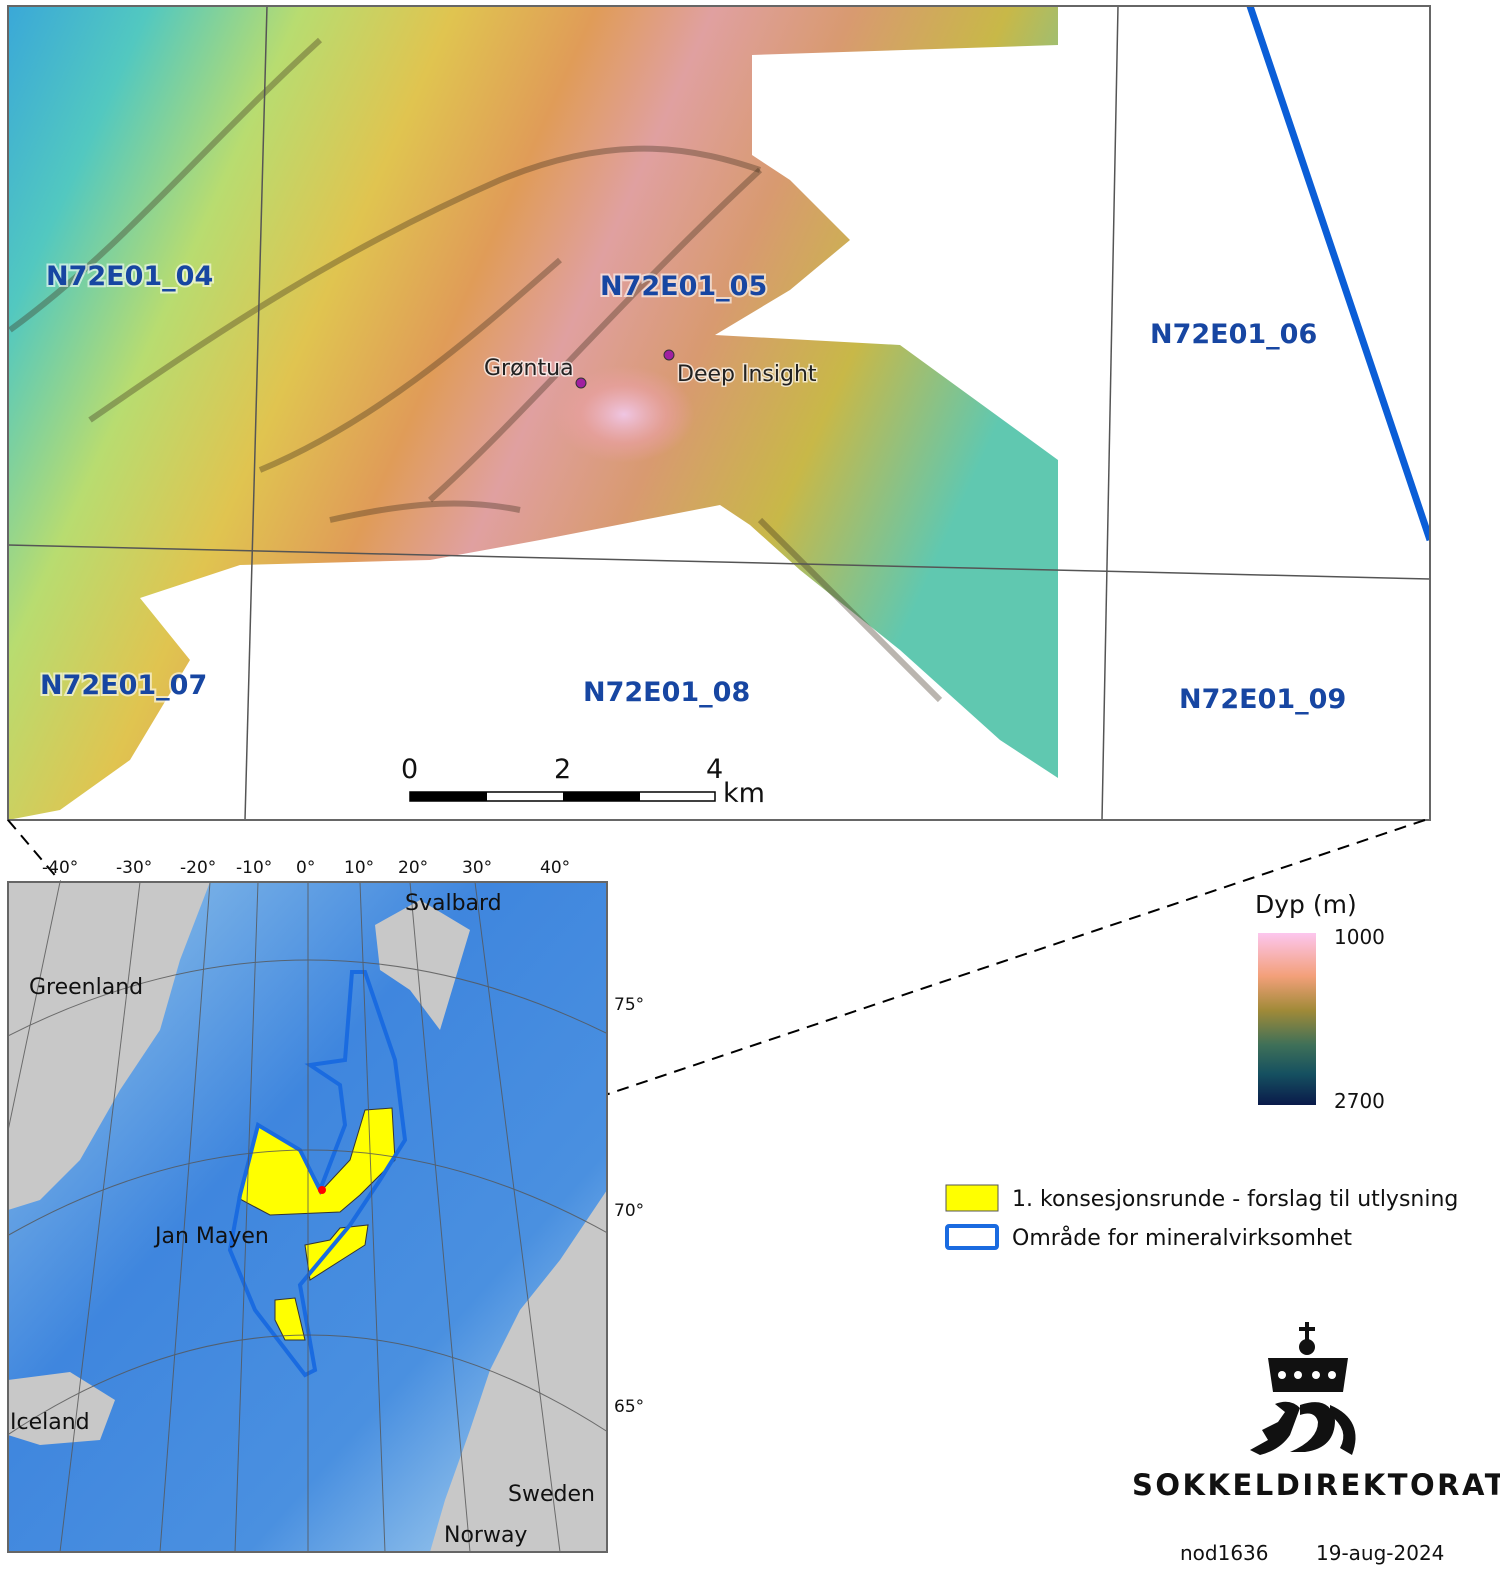  Describe the element at coordinates (359, 868) in the screenshot. I see `svg-text: 10°` at that location.